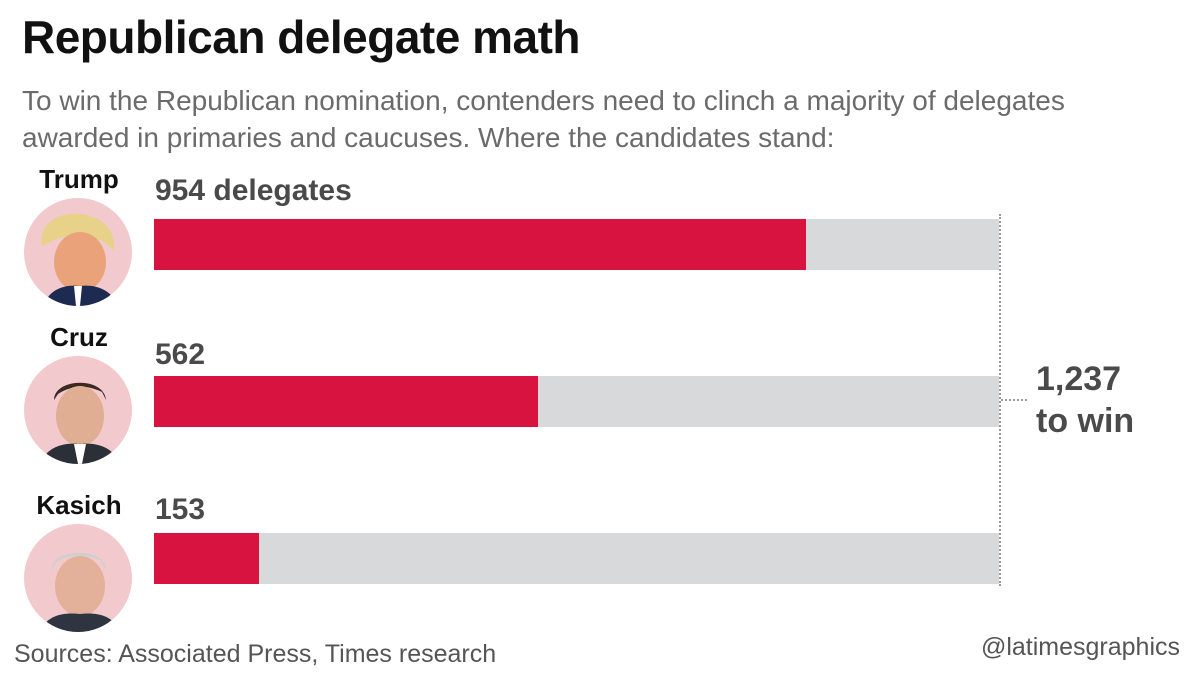  Describe the element at coordinates (180, 509) in the screenshot. I see `value-label-kasich: 153` at that location.